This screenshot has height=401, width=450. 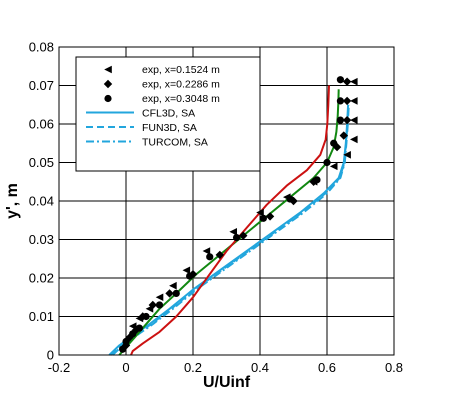 I want to click on y-tick-label: 0.03, so click(x=41, y=239).